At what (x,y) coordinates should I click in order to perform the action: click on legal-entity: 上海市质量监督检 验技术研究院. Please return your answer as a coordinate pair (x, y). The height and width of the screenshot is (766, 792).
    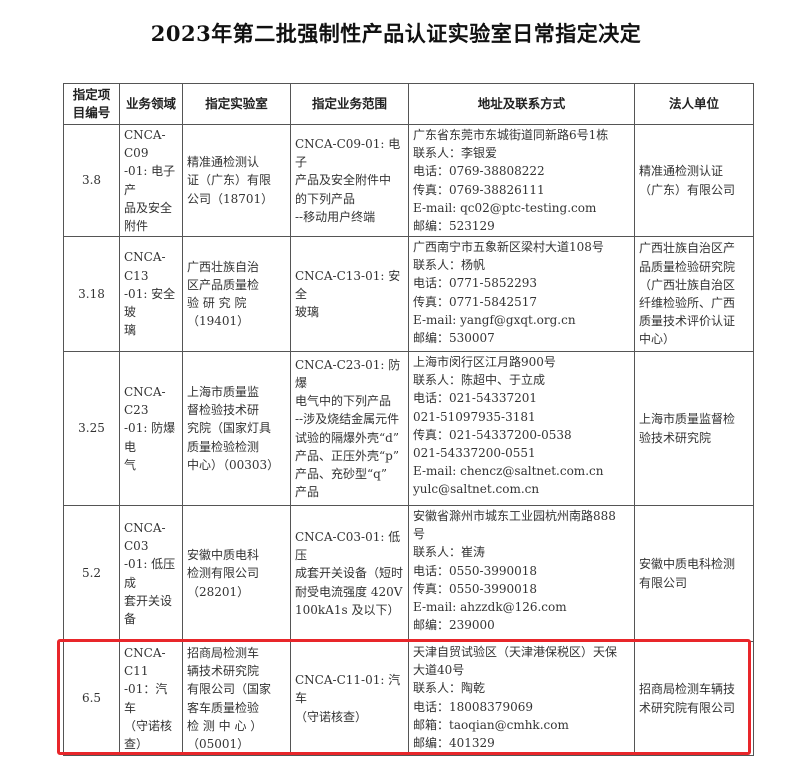
    Looking at the image, I should click on (694, 428).